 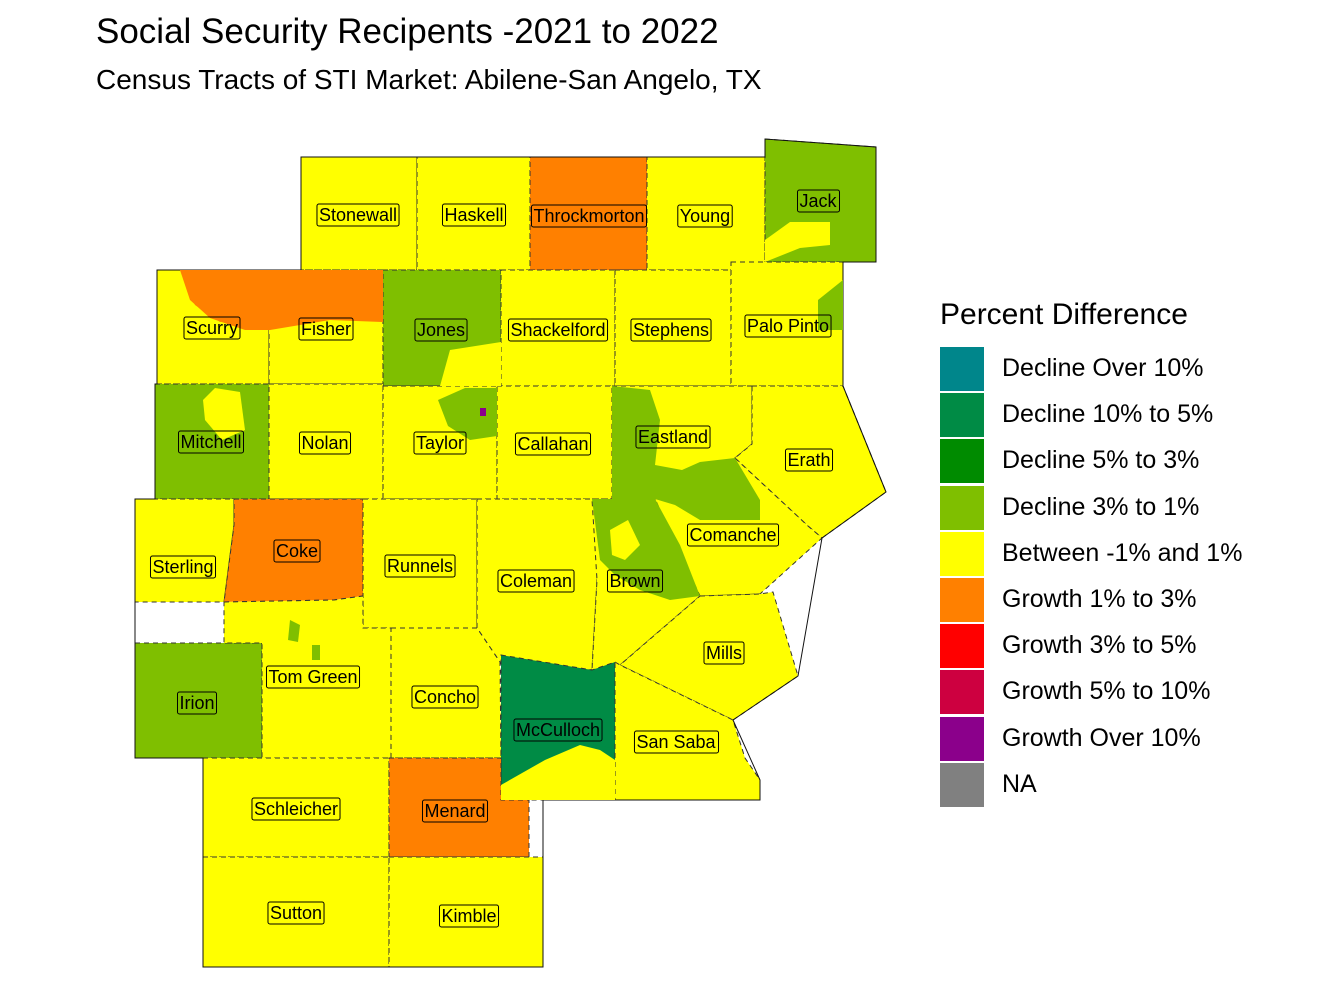 I want to click on county-label-eastland: Eastland, so click(x=673, y=437).